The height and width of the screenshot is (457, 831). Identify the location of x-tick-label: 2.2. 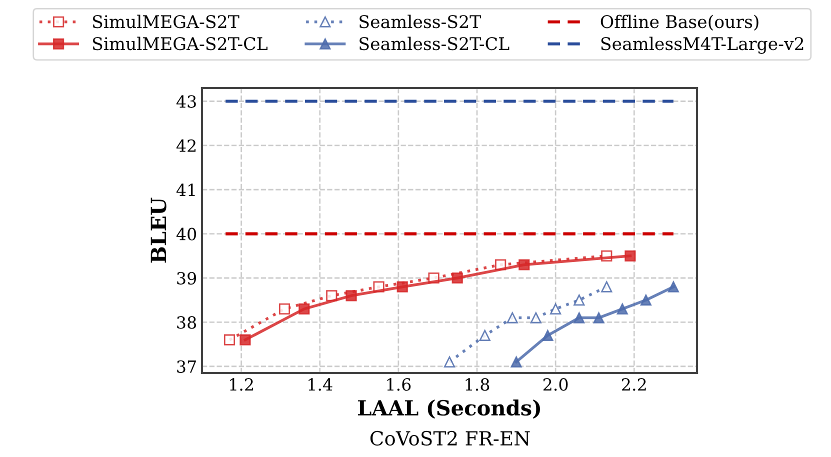
(634, 384).